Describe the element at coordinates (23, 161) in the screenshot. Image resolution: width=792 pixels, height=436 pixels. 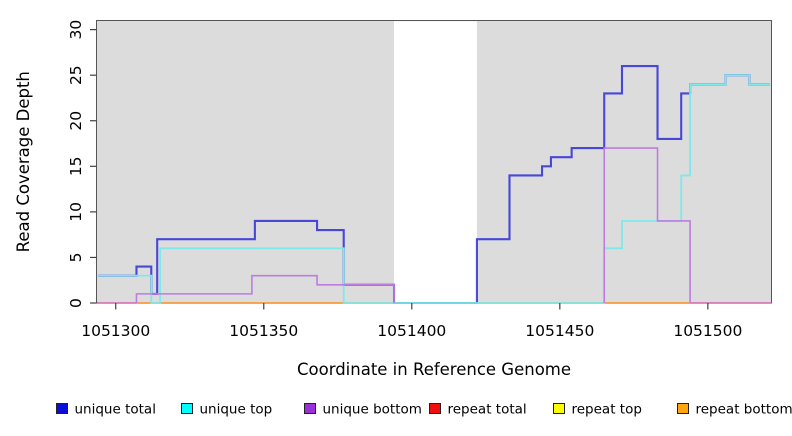
I see `y-axis-title: Read Coverage Depth` at that location.